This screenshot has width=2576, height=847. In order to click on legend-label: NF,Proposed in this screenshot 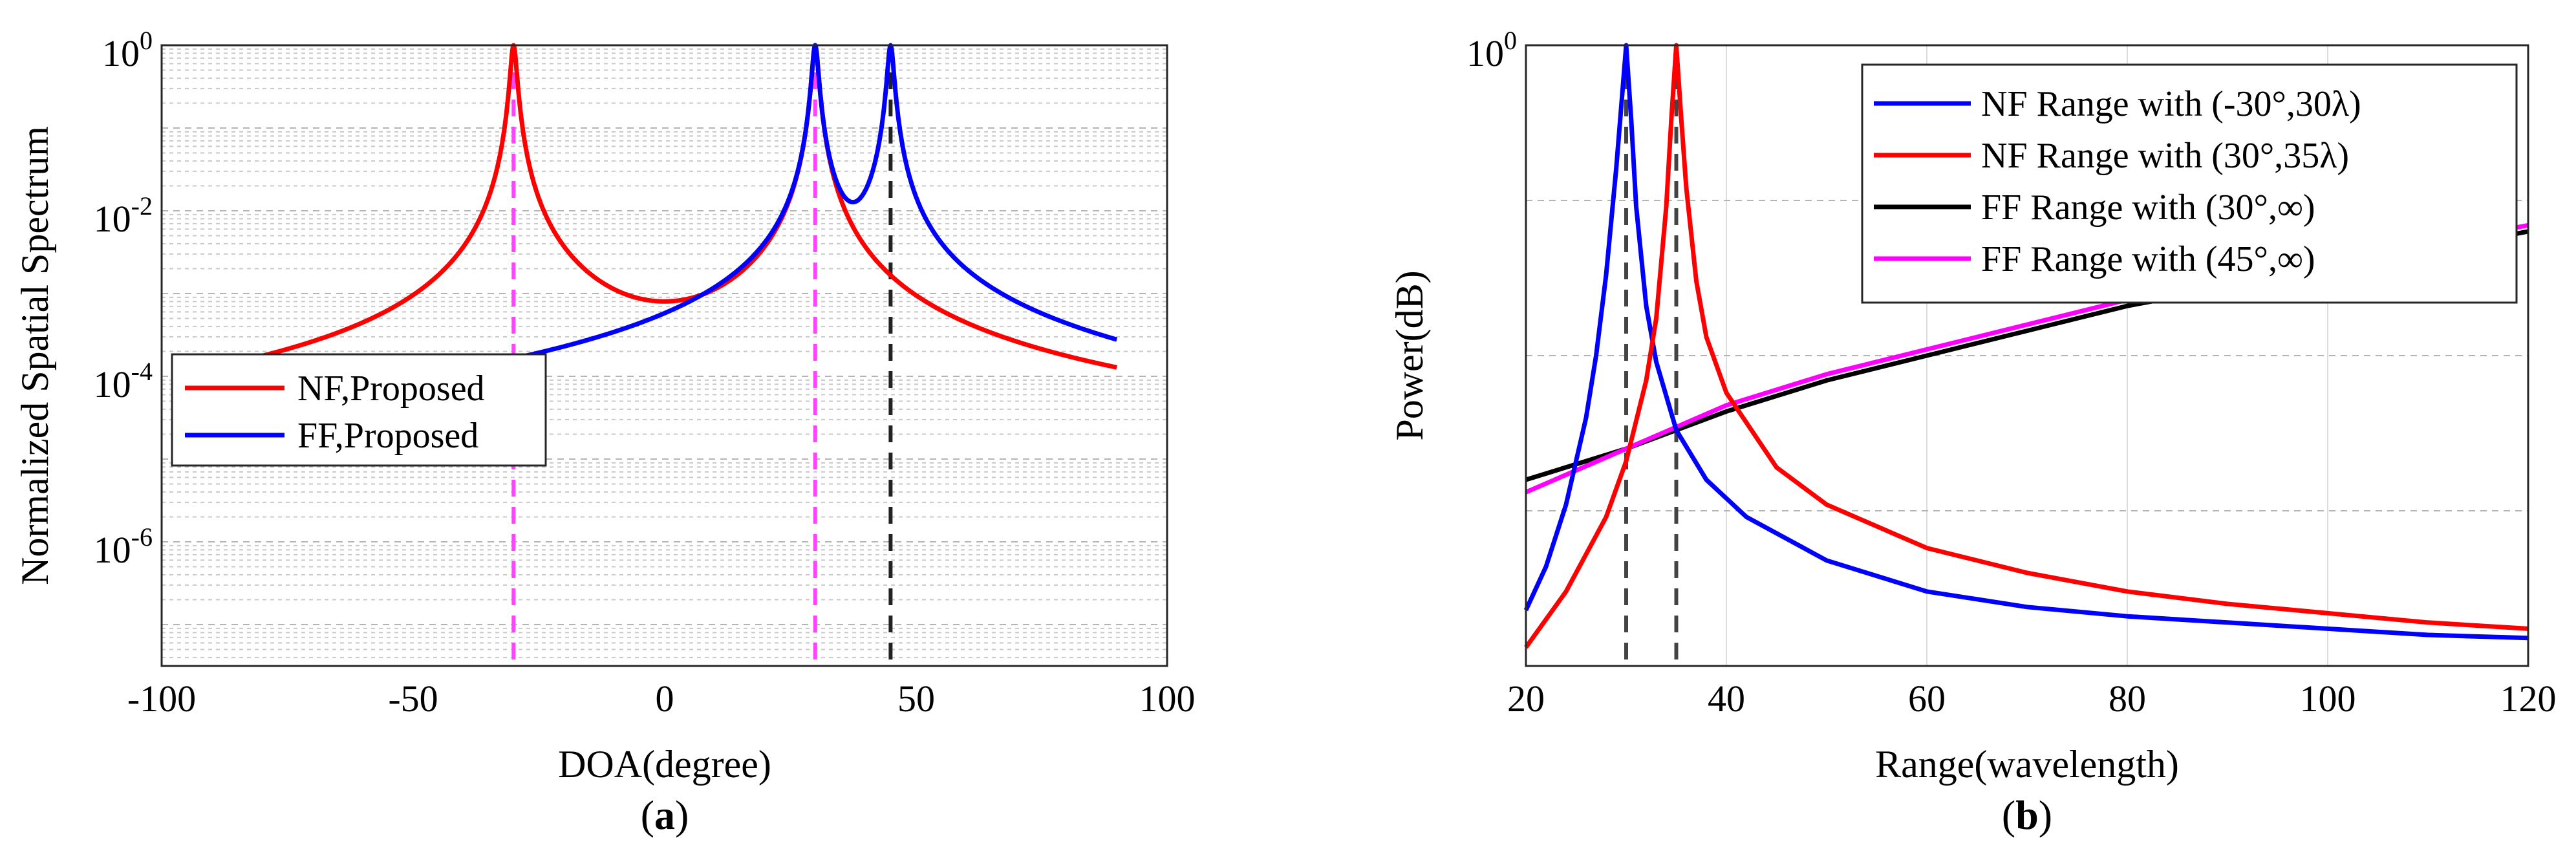, I will do `click(391, 389)`.